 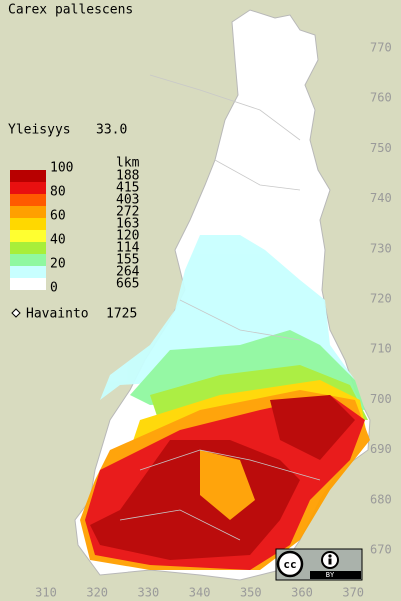 What do you see at coordinates (58, 216) in the screenshot?
I see `legend-scale-label: 60` at bounding box center [58, 216].